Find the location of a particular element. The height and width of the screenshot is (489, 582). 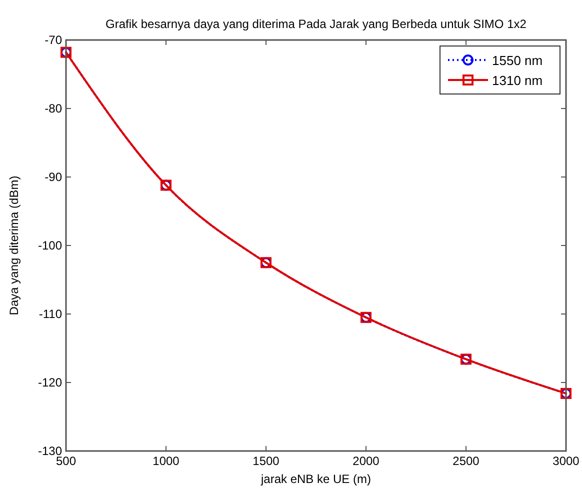

x-tick-label: 1000 is located at coordinates (166, 461).